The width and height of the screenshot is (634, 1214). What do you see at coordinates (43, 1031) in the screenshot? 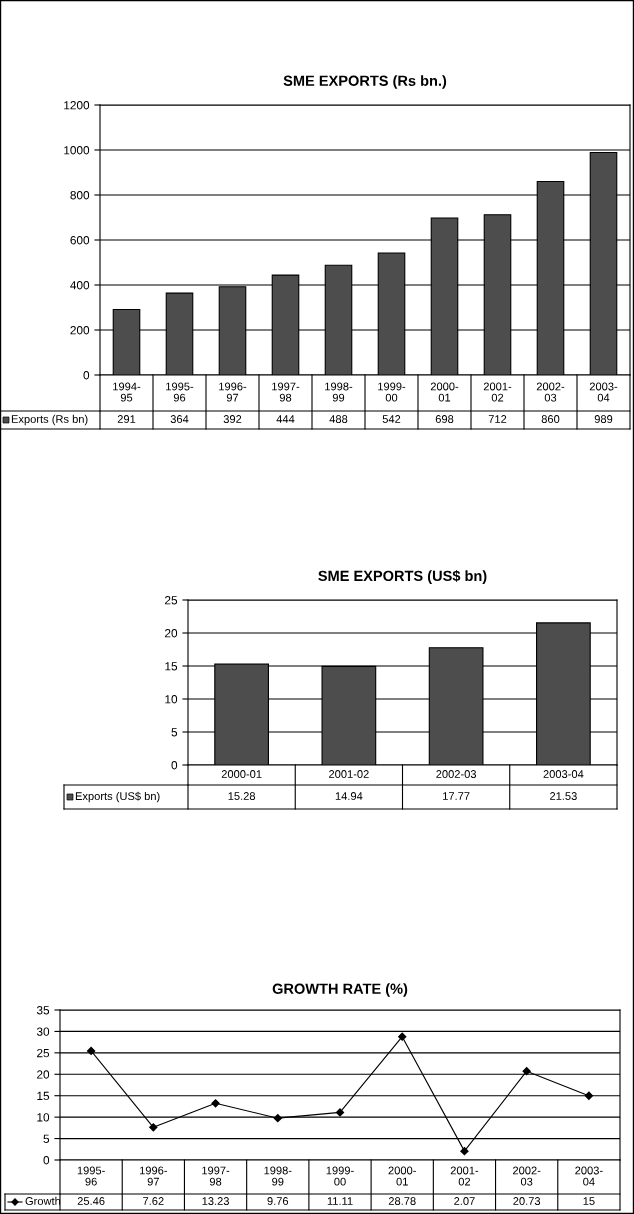
I see `y-tick-label: 30` at bounding box center [43, 1031].